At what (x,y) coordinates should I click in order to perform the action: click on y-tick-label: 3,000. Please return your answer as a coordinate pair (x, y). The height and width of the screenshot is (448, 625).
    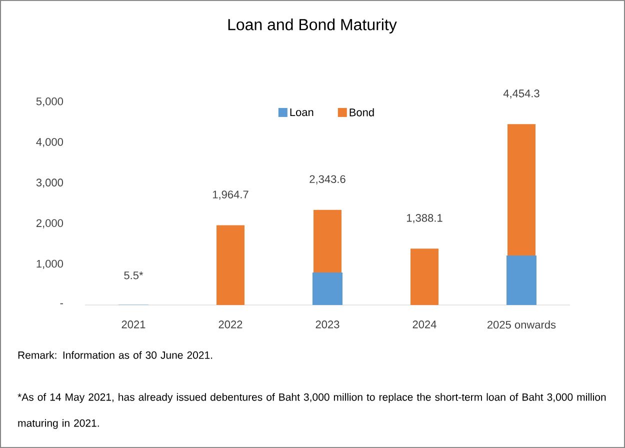
    Looking at the image, I should click on (50, 183).